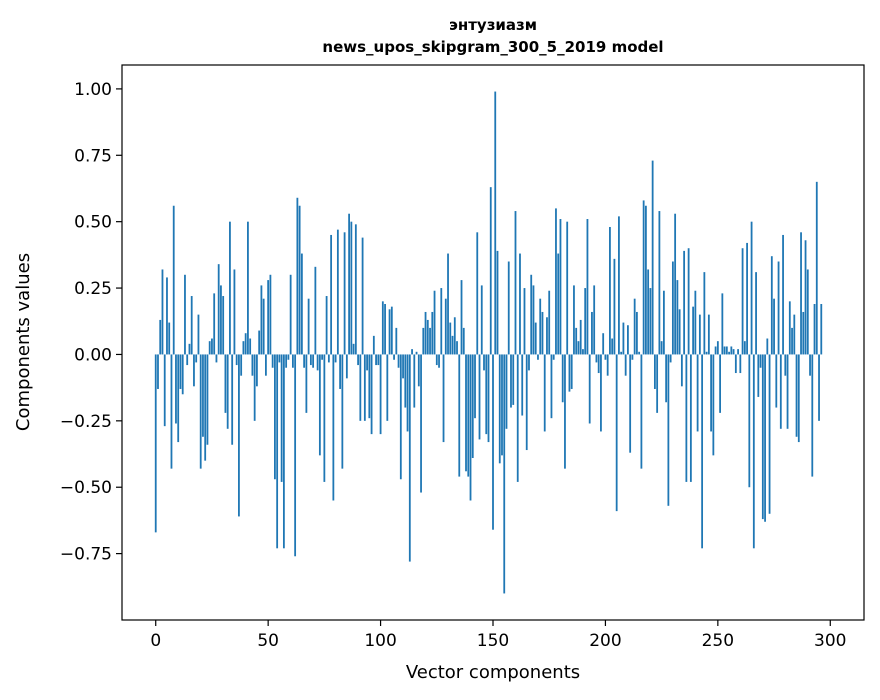  Describe the element at coordinates (93, 90) in the screenshot. I see `y-tick-label: 1.00` at that location.